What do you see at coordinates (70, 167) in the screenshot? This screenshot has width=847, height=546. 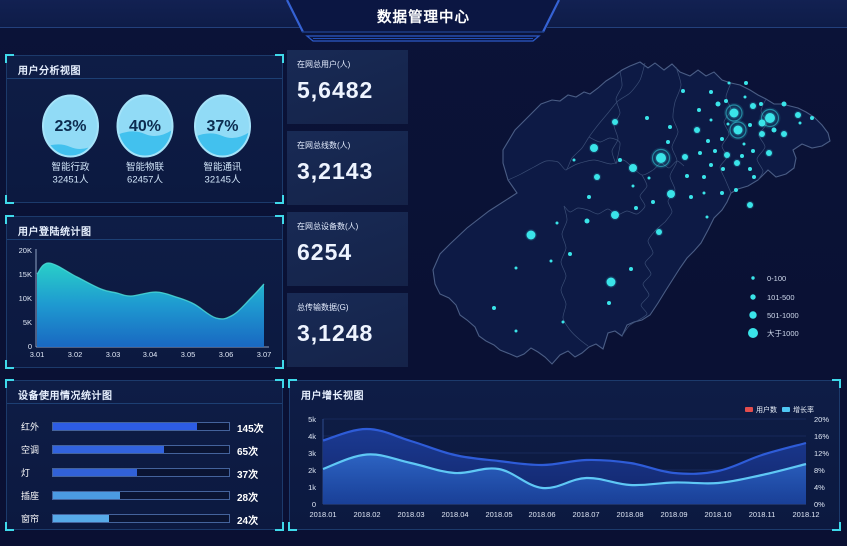 I see `svg-text: 智能行政` at bounding box center [70, 167].